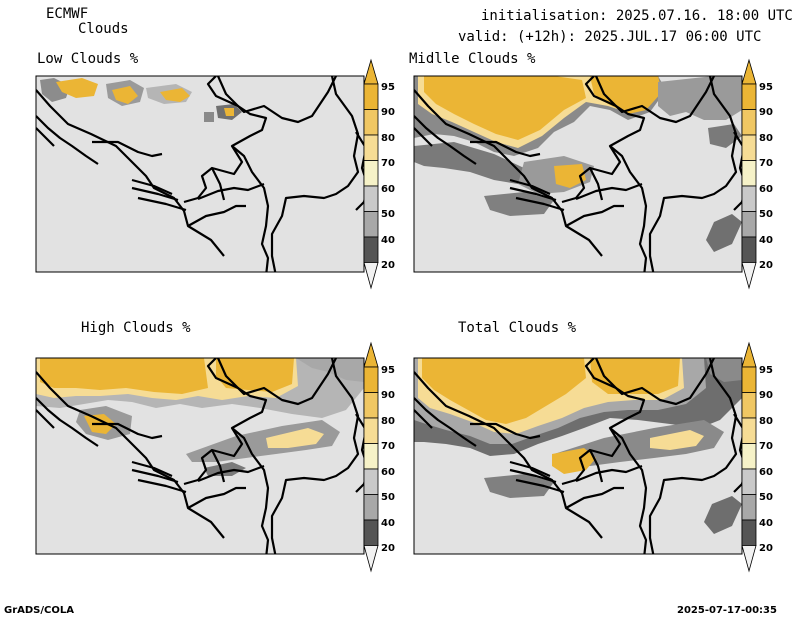 The image size is (800, 618). What do you see at coordinates (749, 174) in the screenshot?
I see `colorbar-middle` at bounding box center [749, 174].